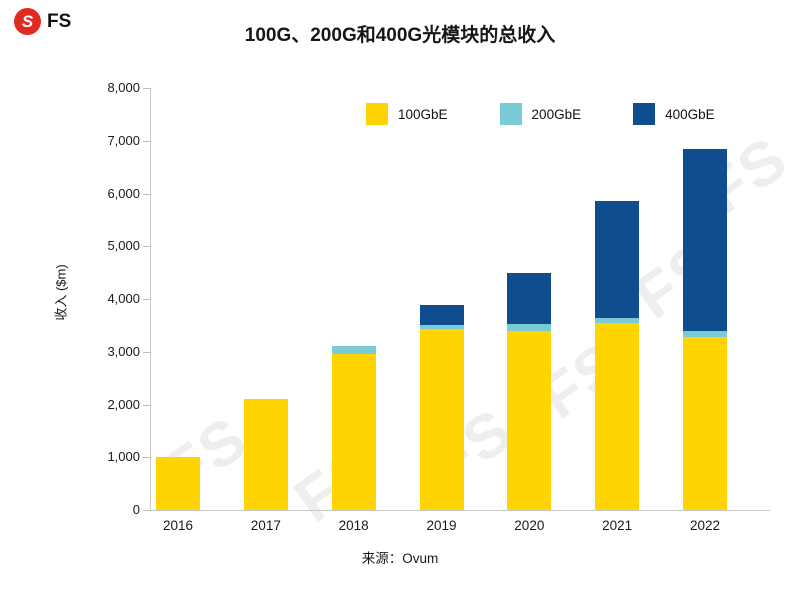 The width and height of the screenshot is (800, 590). Describe the element at coordinates (644, 114) in the screenshot. I see `legend-swatch-400GbE` at that location.